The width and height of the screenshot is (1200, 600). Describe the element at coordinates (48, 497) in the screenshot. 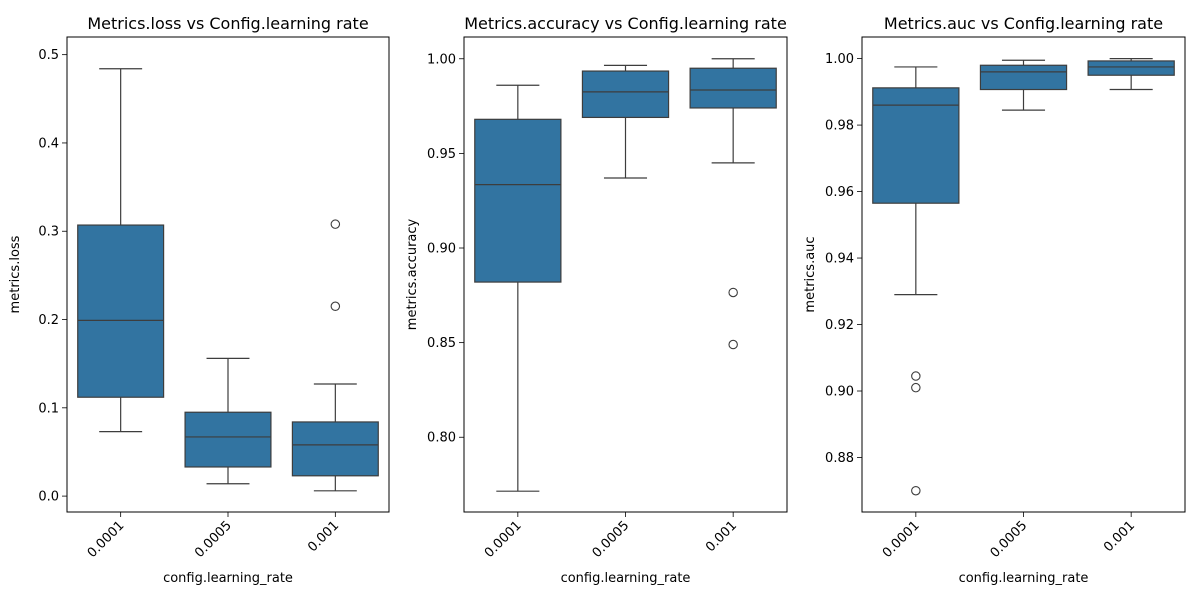

I see `y-tick-label: 0.0` at that location.